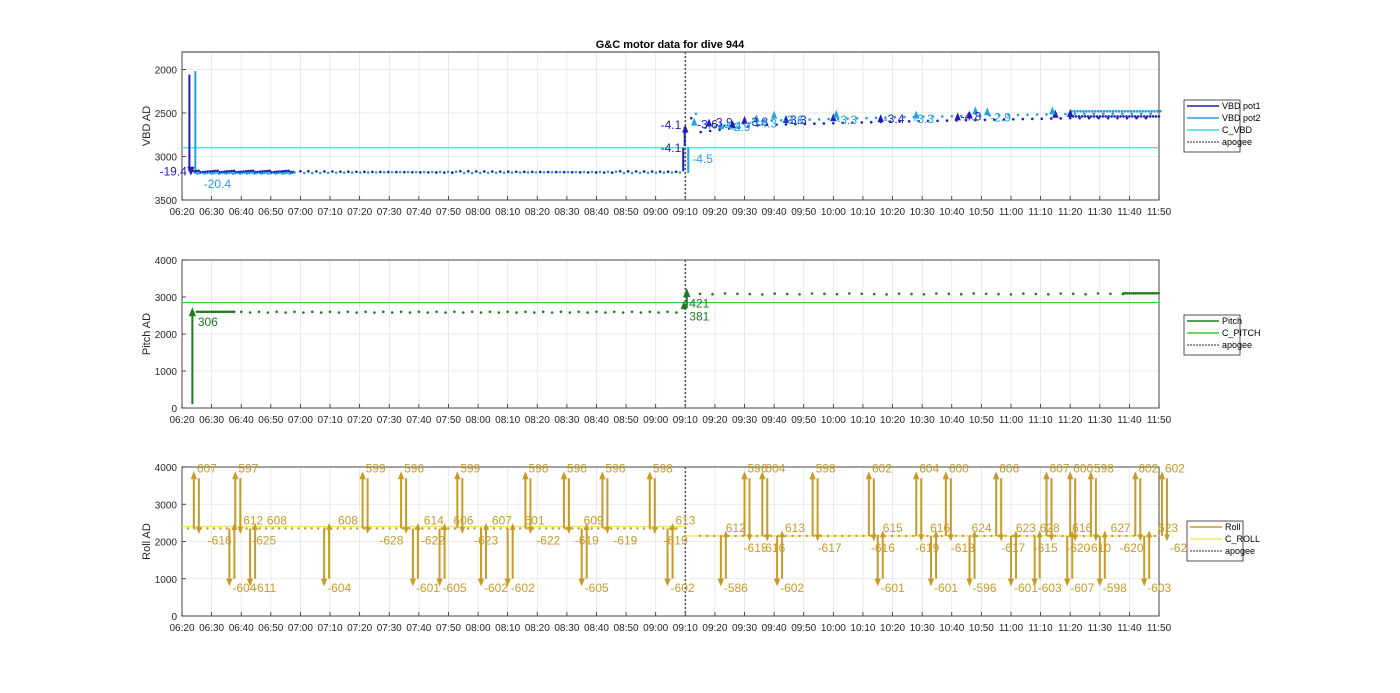 The height and width of the screenshot is (693, 1400). What do you see at coordinates (1046, 548) in the screenshot?
I see `roll-annotation: -615` at bounding box center [1046, 548].